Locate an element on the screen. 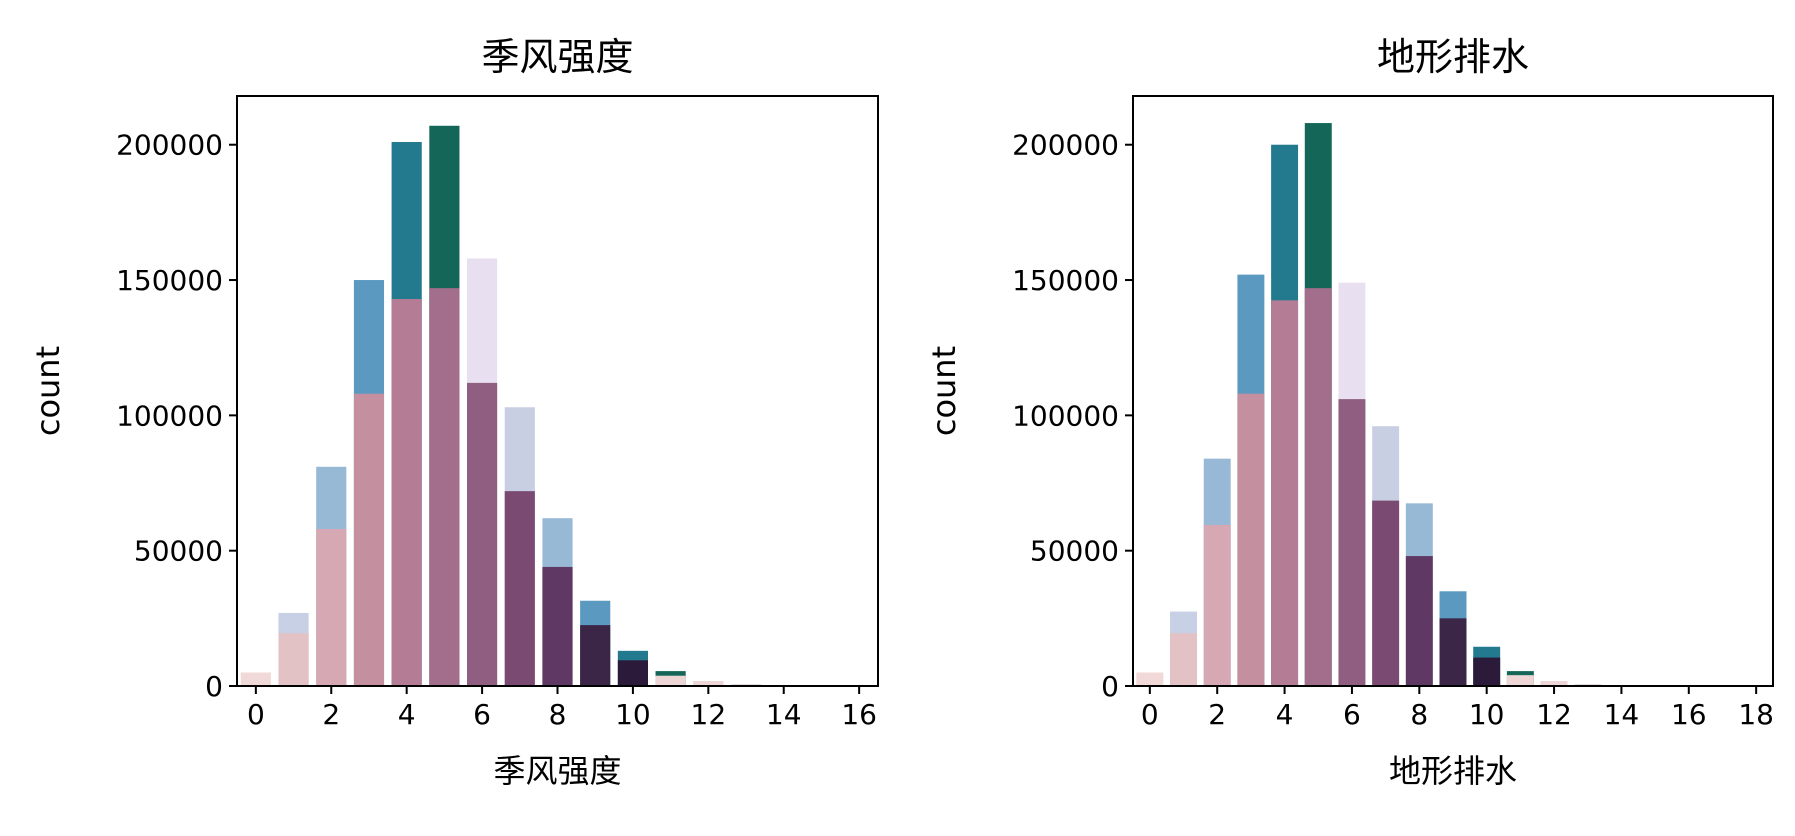 The height and width of the screenshot is (836, 1795). x-tick-label-2-10: 10 is located at coordinates (1487, 714).